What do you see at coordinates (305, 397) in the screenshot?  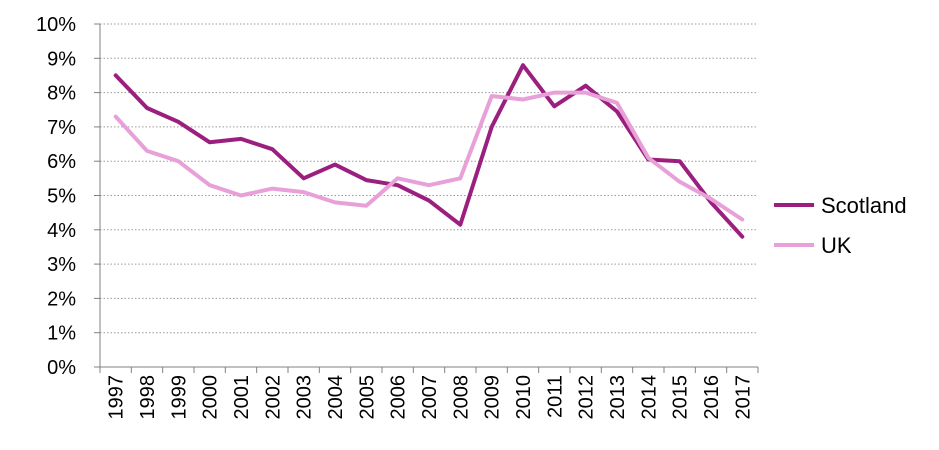 I see `x-tick-label: 2003` at bounding box center [305, 397].